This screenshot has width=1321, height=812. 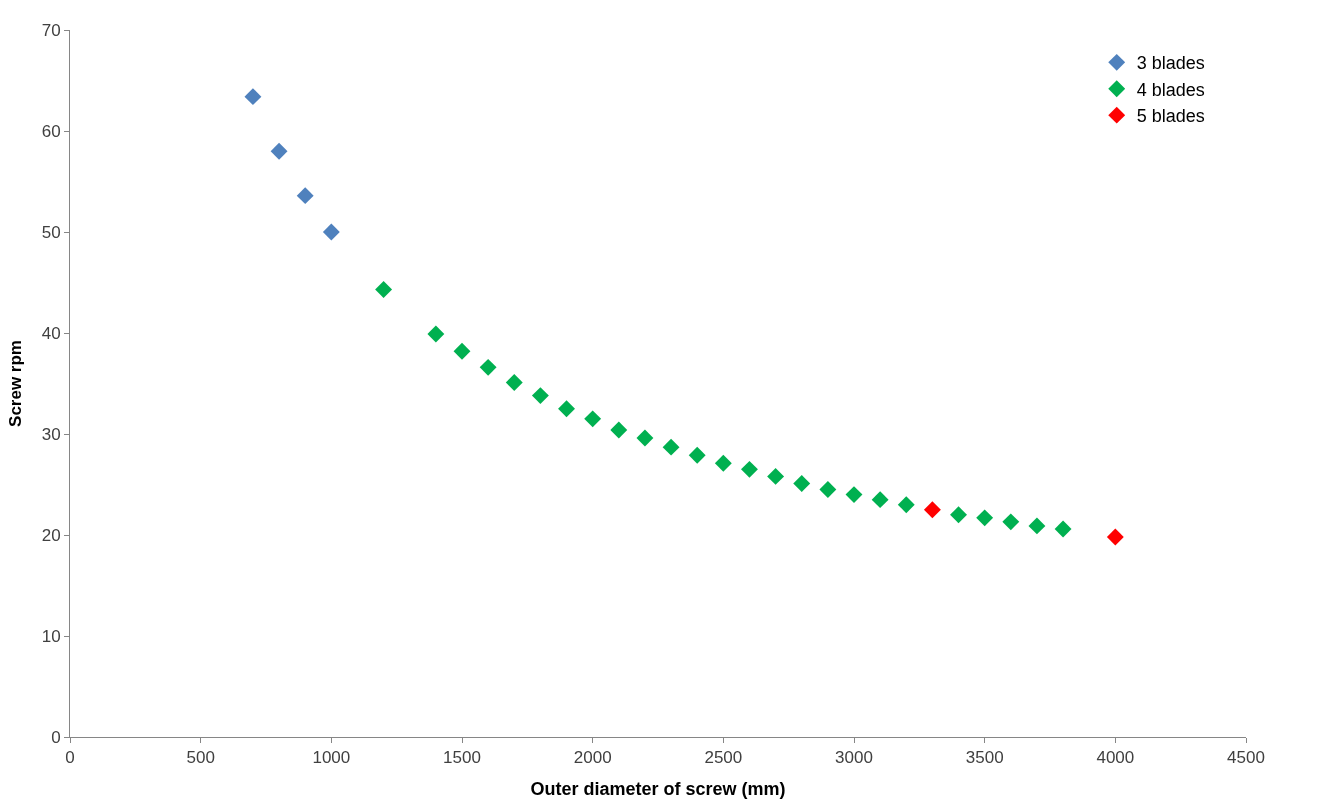 I want to click on x-tick-label: 0, so click(x=70, y=758).